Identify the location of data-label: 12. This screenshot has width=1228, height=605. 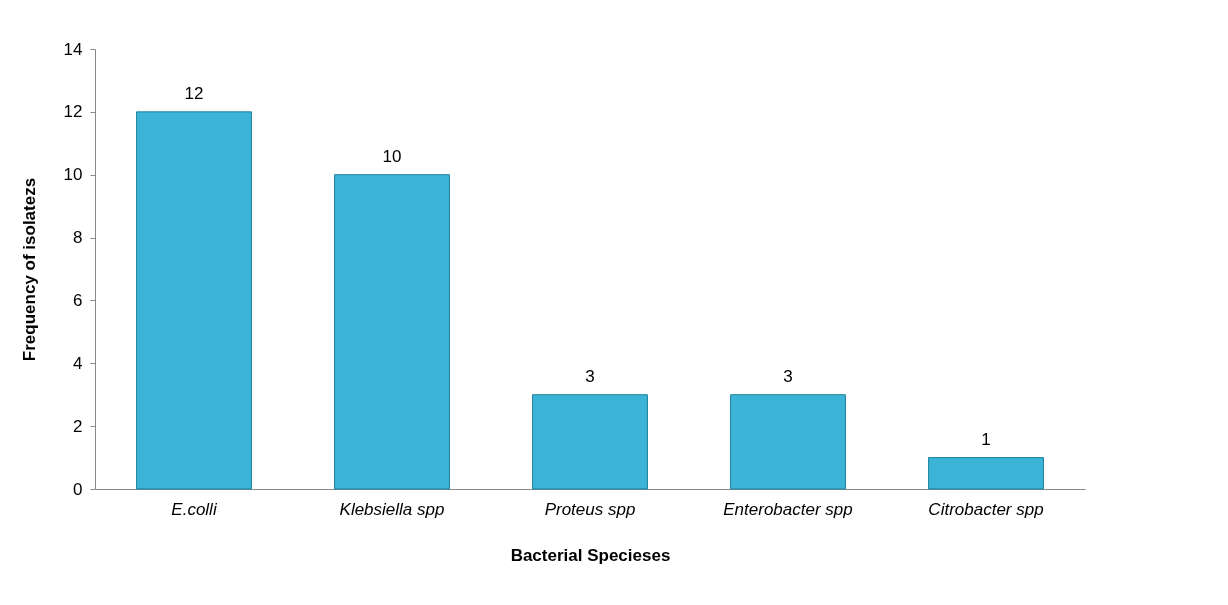
(194, 93).